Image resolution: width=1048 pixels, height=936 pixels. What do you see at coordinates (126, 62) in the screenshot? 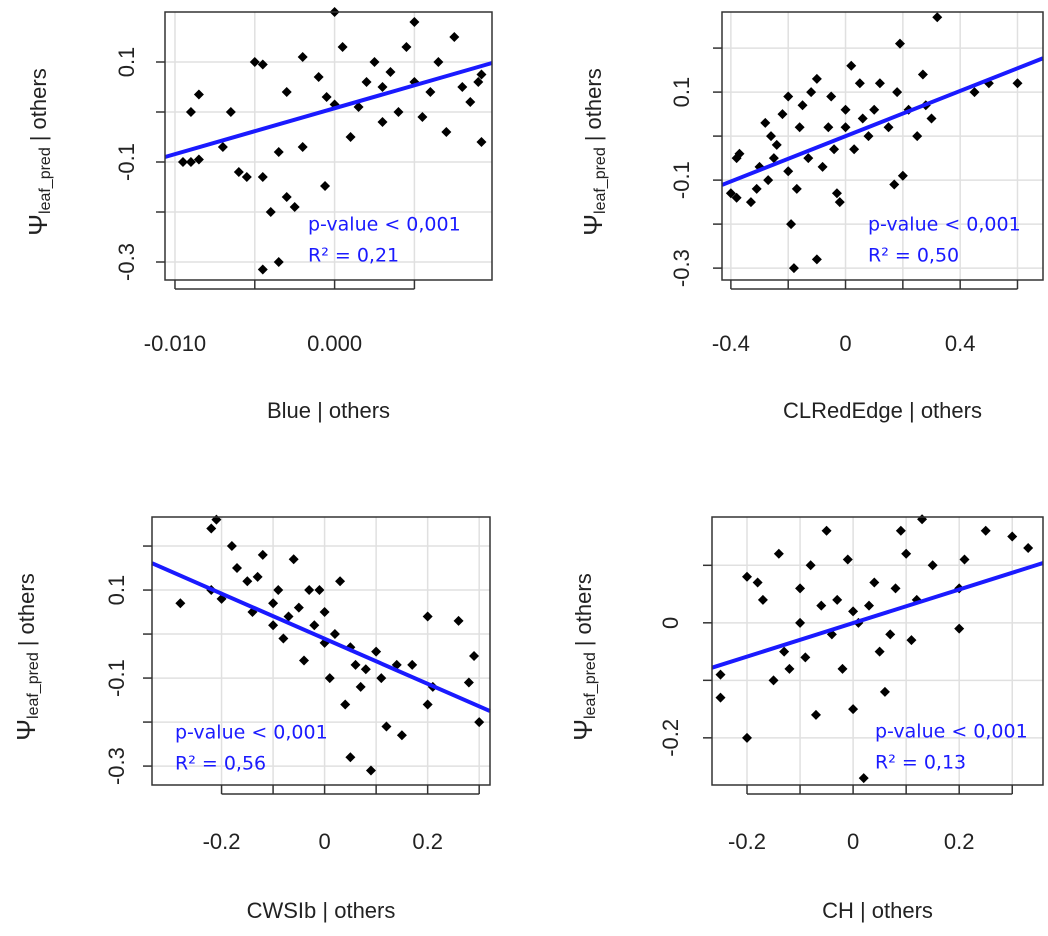
I see `y-tick-label: 0.1` at bounding box center [126, 62].